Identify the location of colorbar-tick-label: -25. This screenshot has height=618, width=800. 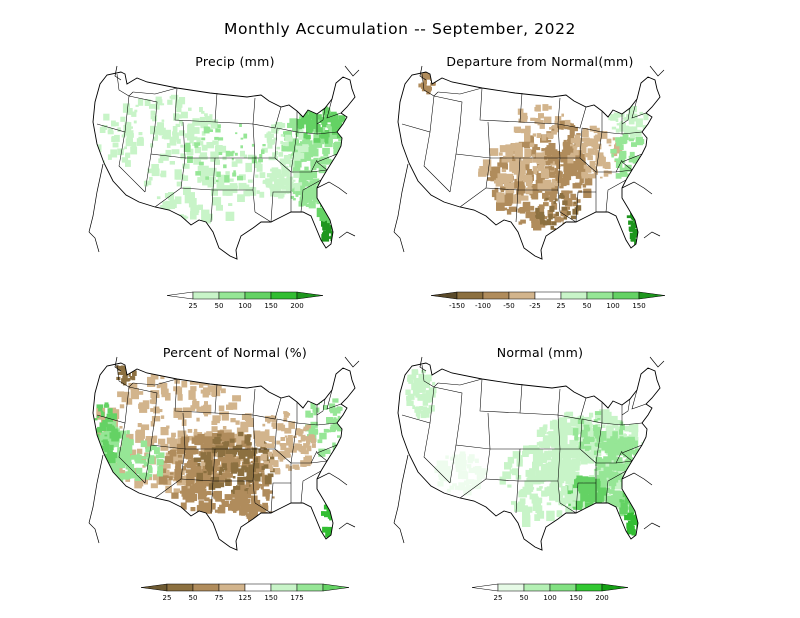
(534, 306).